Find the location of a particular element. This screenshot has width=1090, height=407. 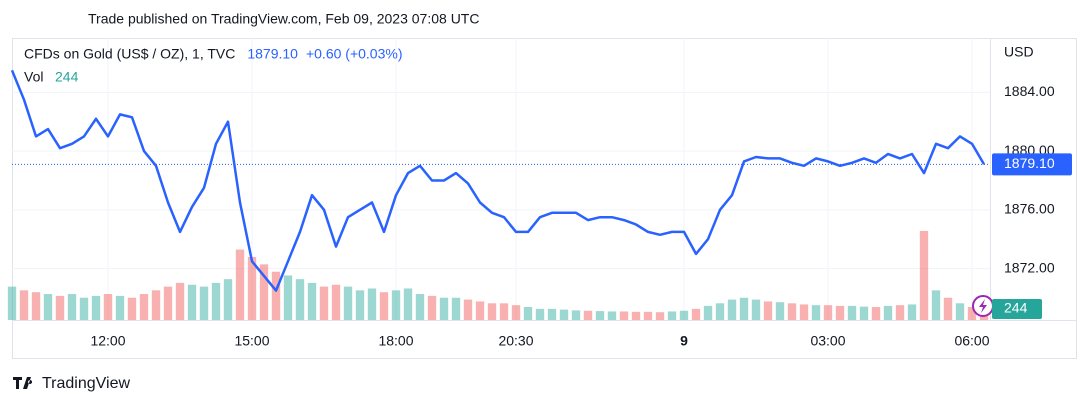

y-tick-label: 1884.00 is located at coordinates (1029, 91).